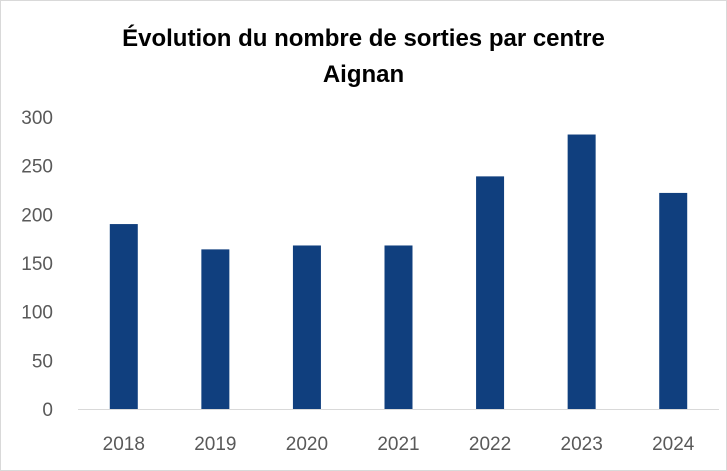  What do you see at coordinates (490, 292) in the screenshot?
I see `bar-2022` at bounding box center [490, 292].